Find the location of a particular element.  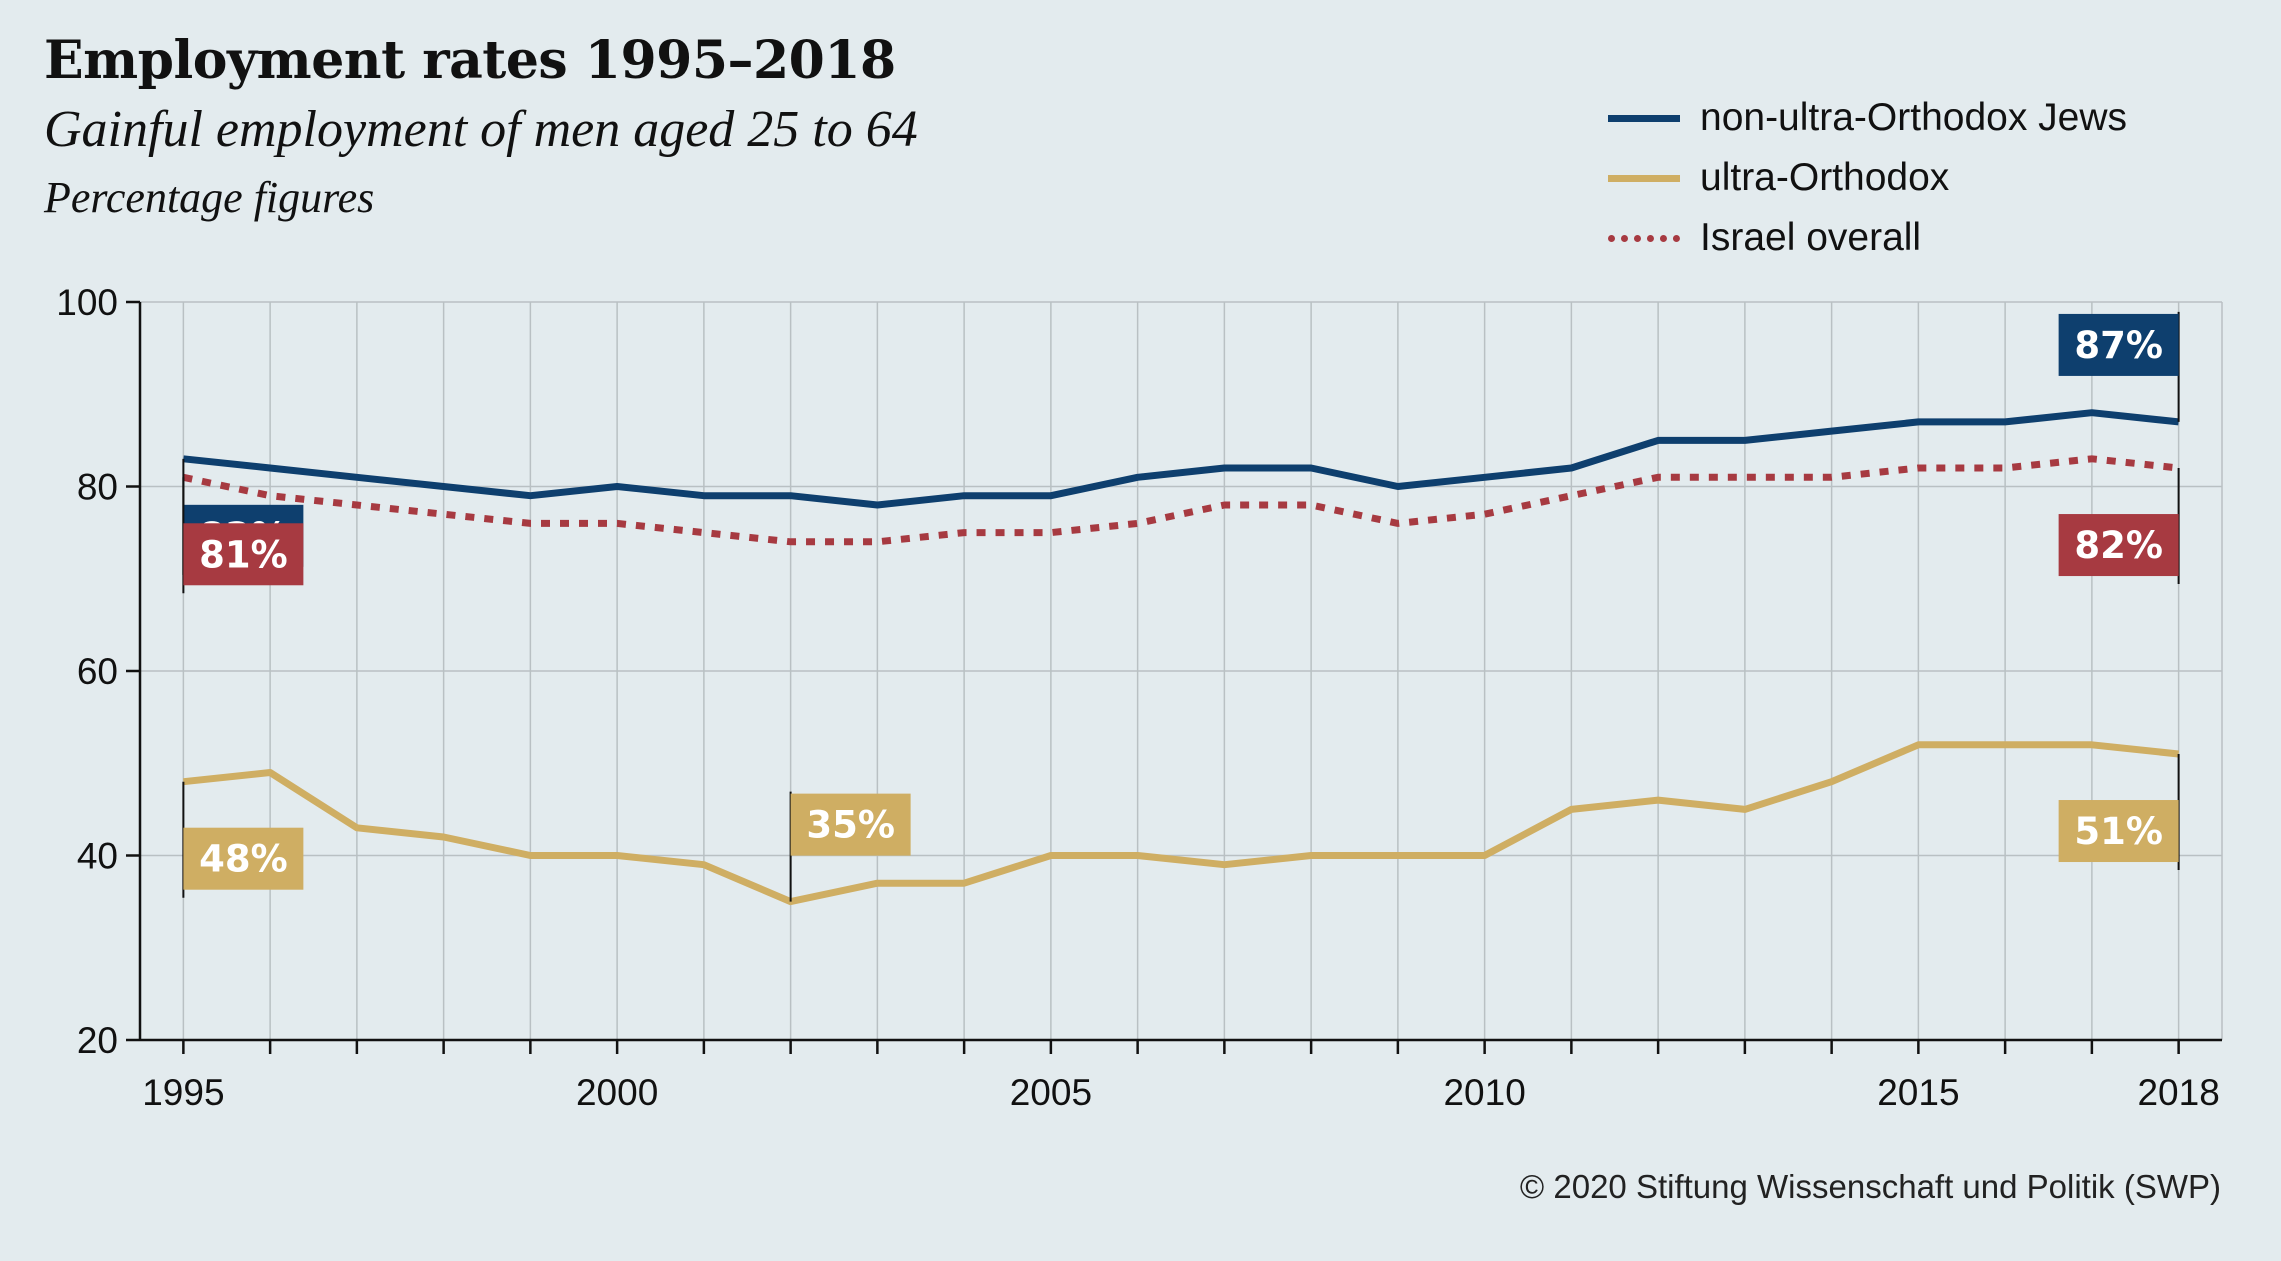

series-line-non-ultra-orthodox-jews is located at coordinates (1181, 459).